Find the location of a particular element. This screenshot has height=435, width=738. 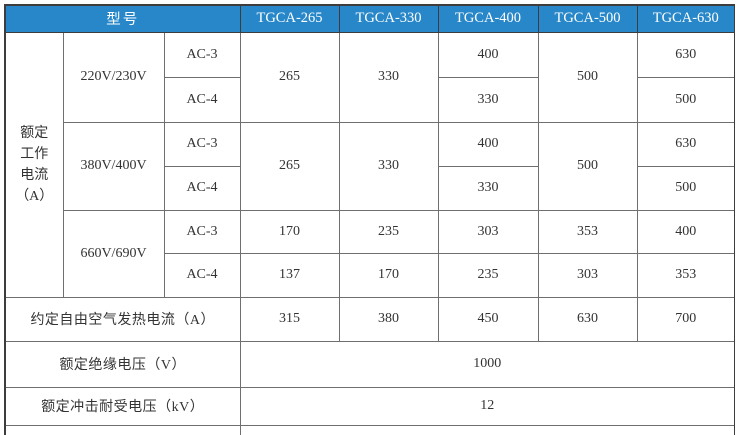

partial-row-label-cell is located at coordinates (122, 429).